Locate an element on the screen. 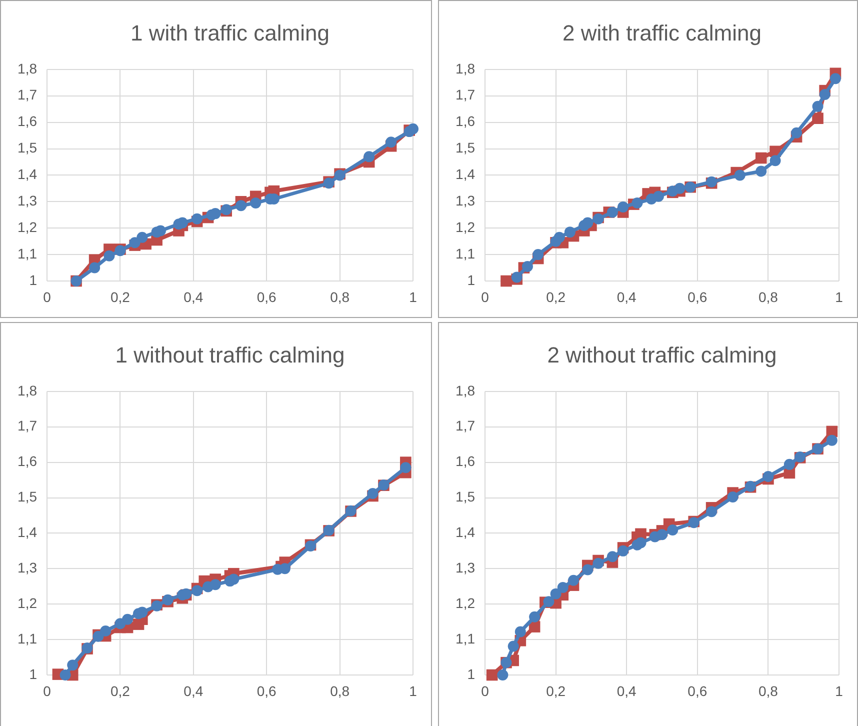 This screenshot has height=726, width=858. chart-title: 2 with traffic calming is located at coordinates (662, 33).